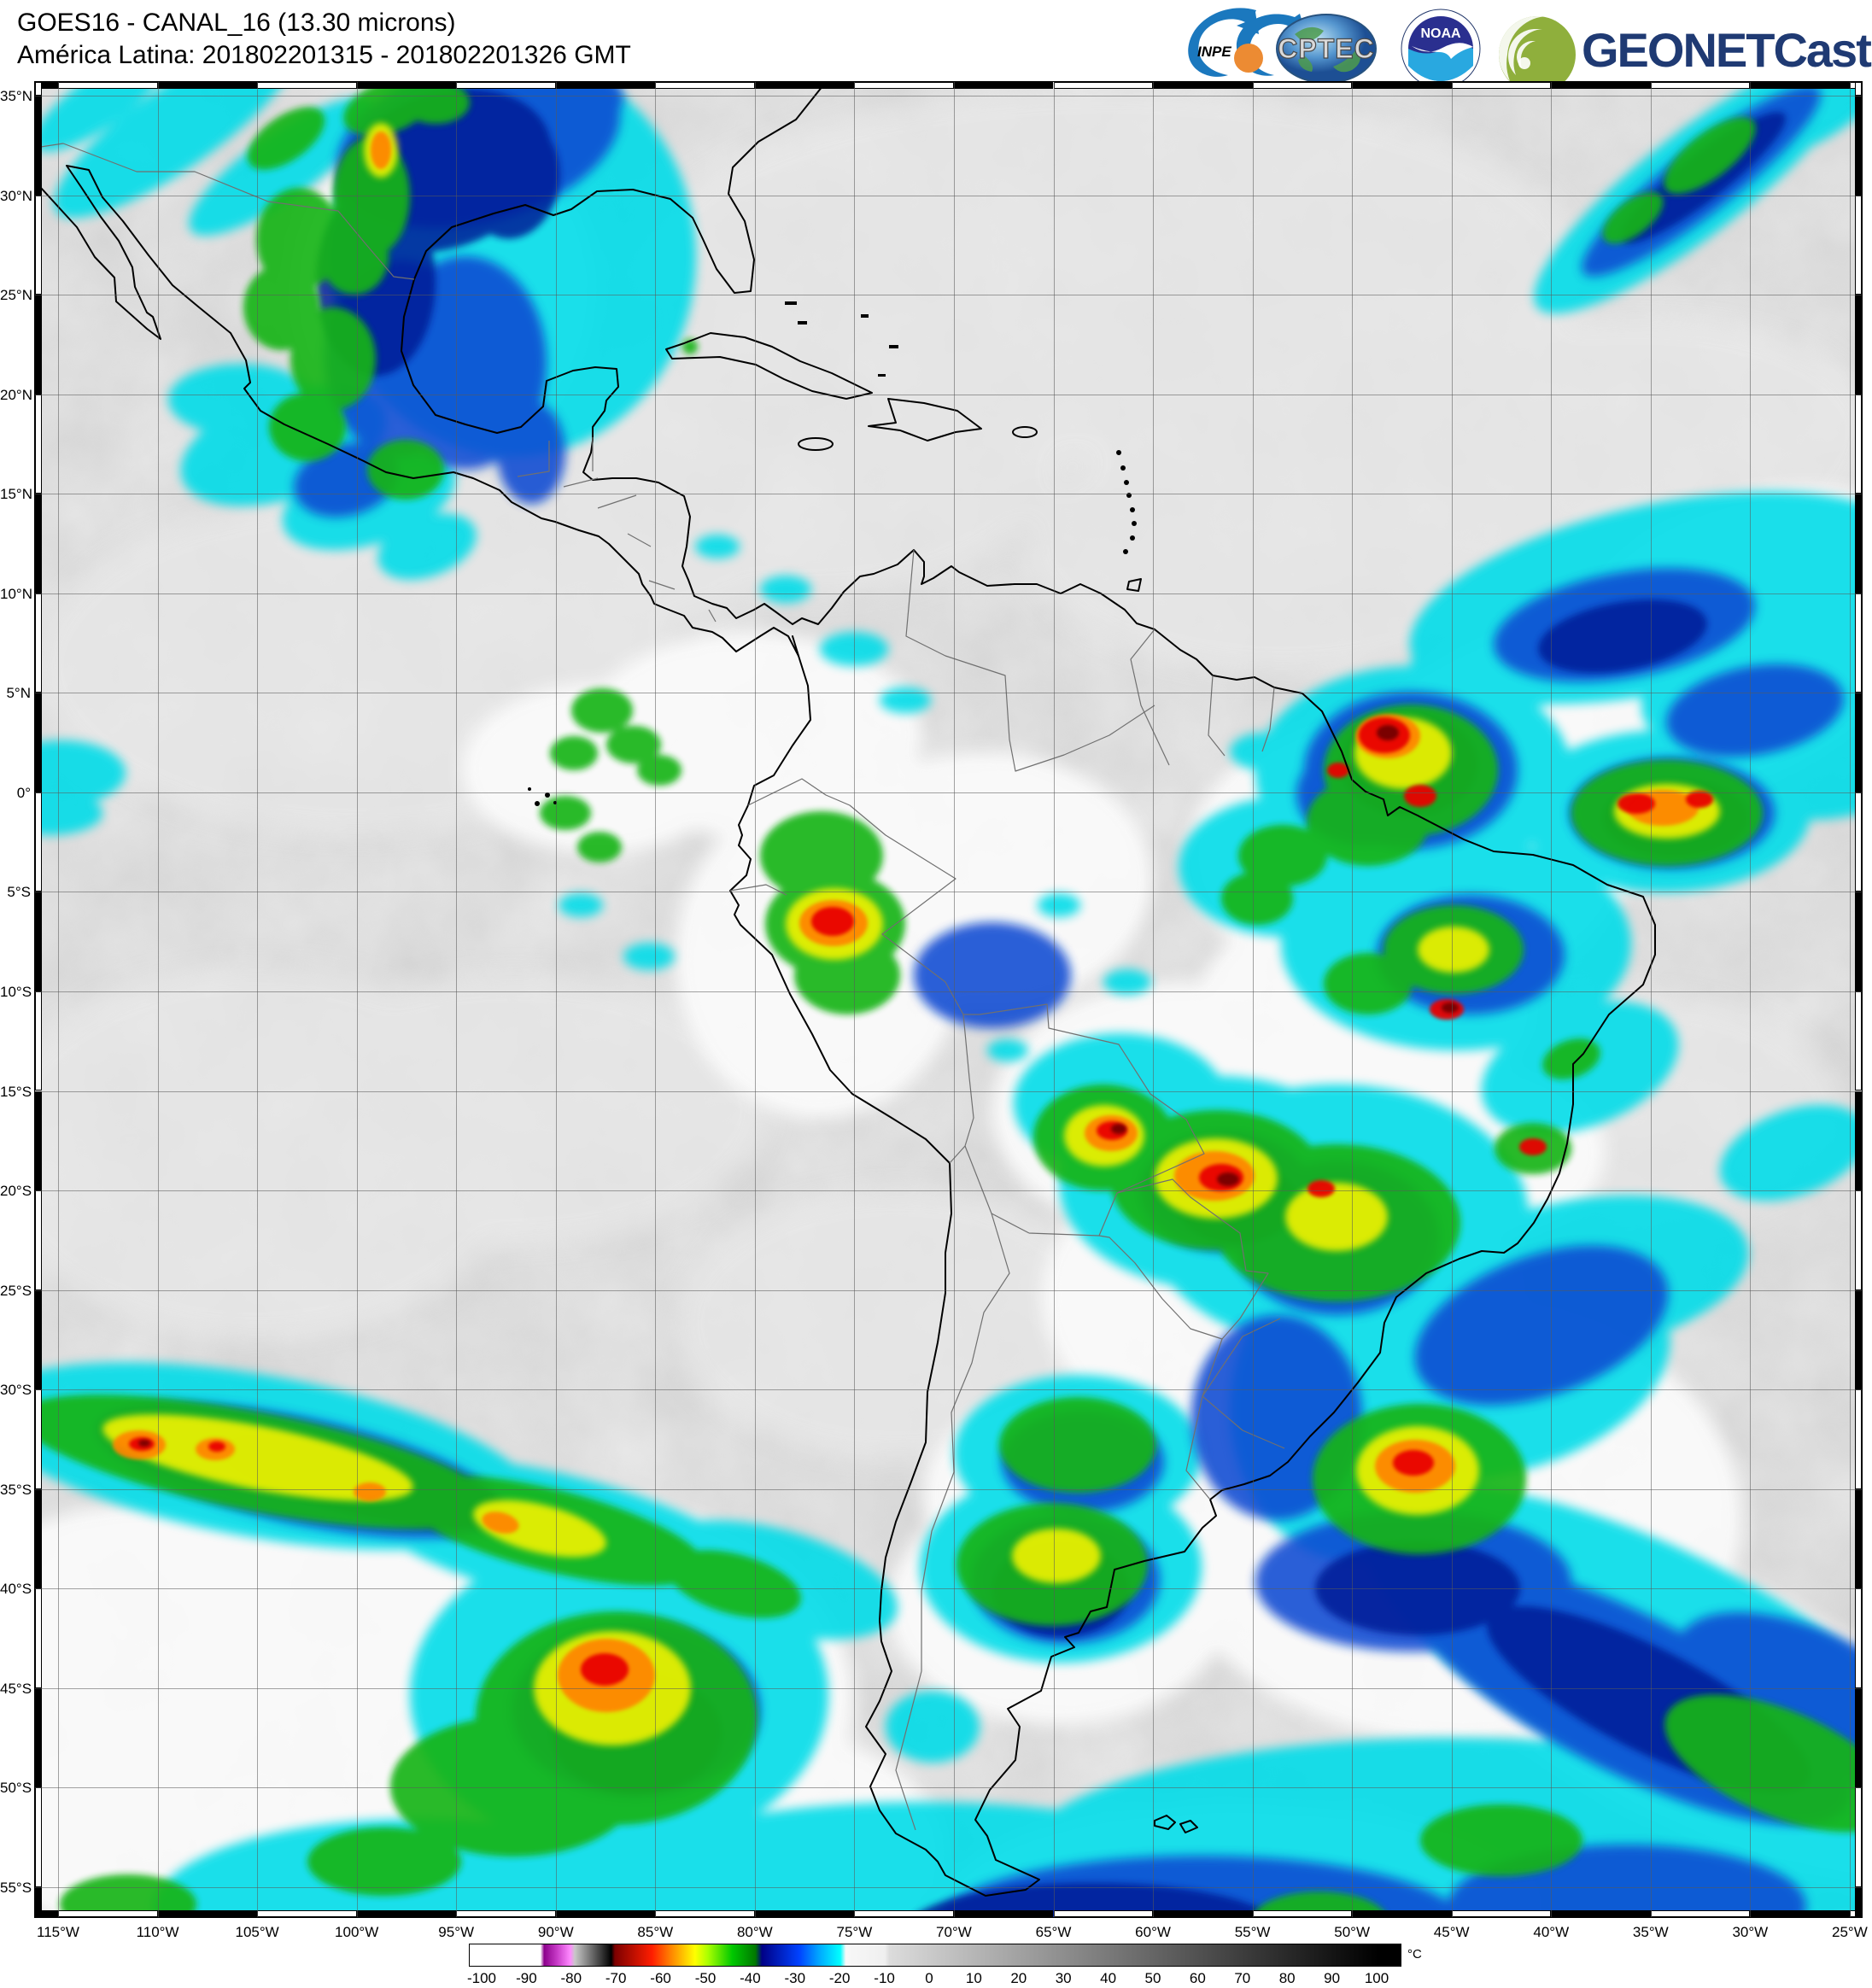 The image size is (1872, 1988). I want to click on lat-label: 5°N, so click(18, 693).